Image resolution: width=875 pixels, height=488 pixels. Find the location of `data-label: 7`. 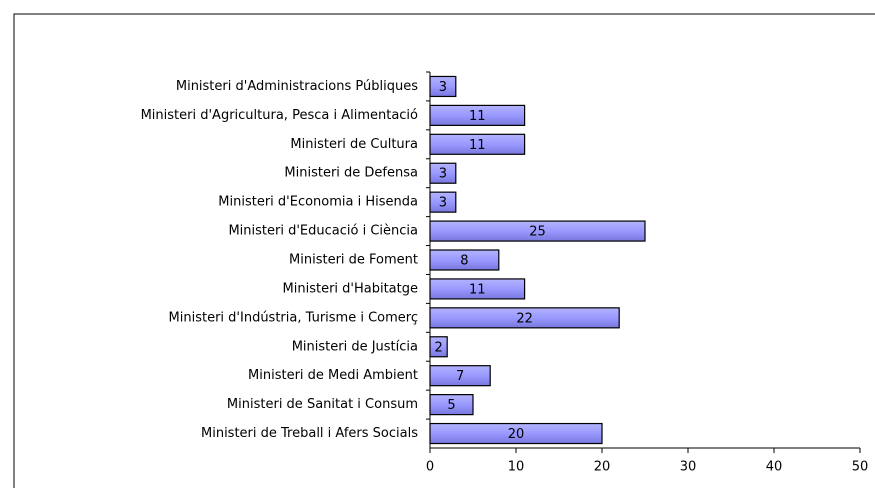

data-label: 7 is located at coordinates (460, 376).